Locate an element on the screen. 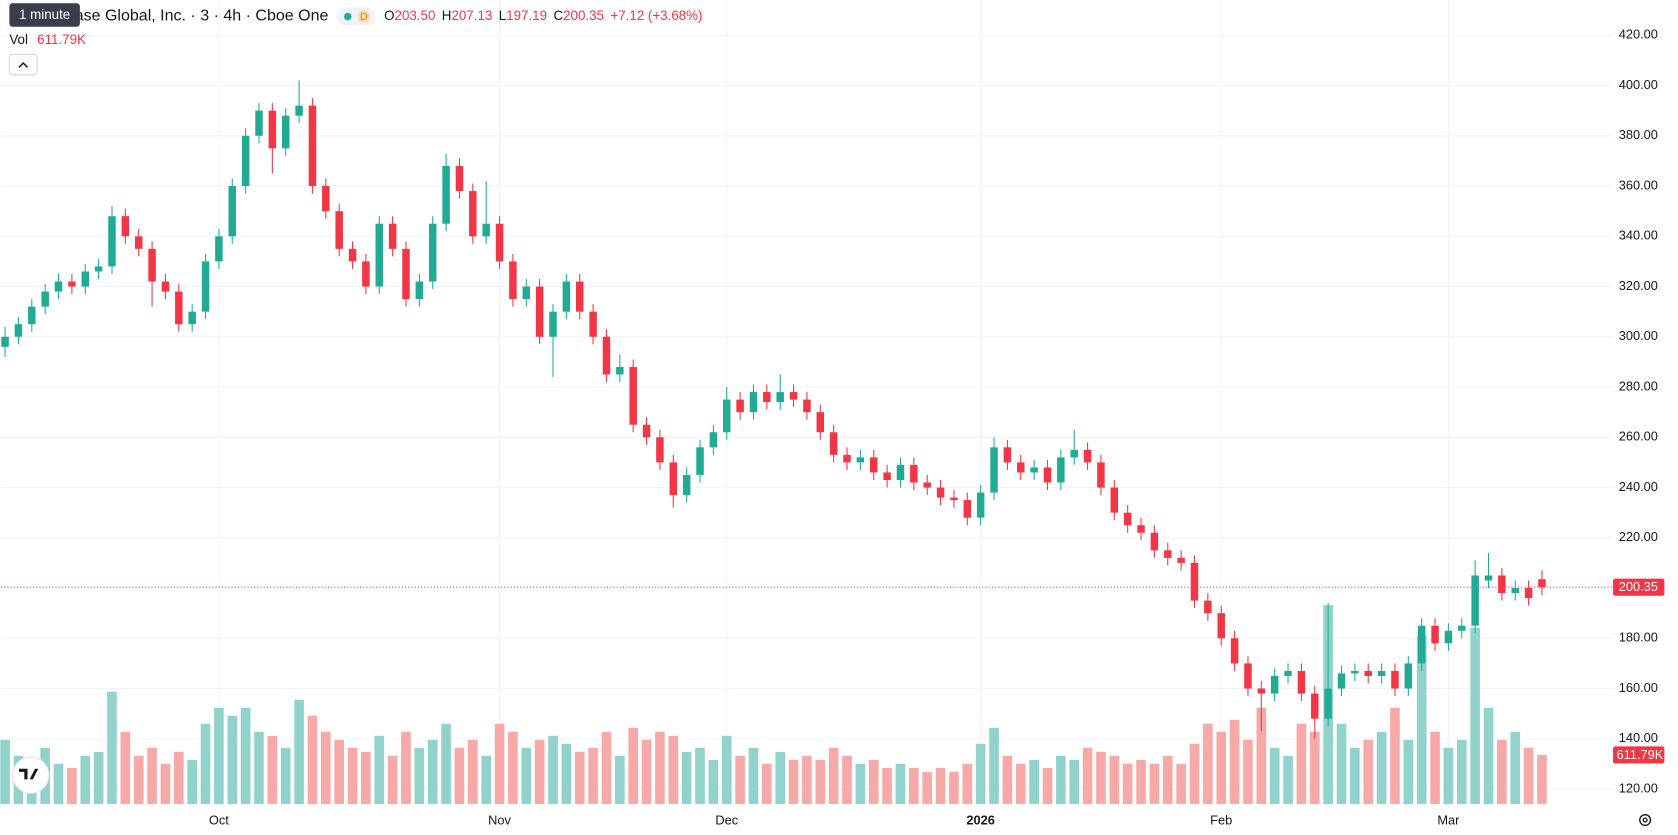 This screenshot has width=1678, height=835. settings-button is located at coordinates (1645, 820).